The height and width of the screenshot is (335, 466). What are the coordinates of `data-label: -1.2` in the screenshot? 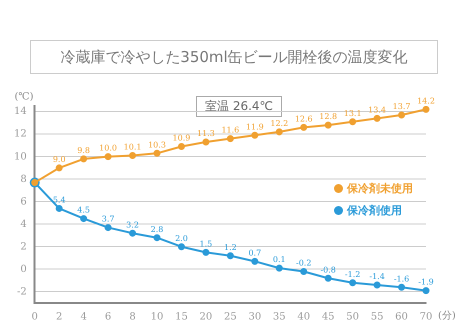 It's located at (352, 274).